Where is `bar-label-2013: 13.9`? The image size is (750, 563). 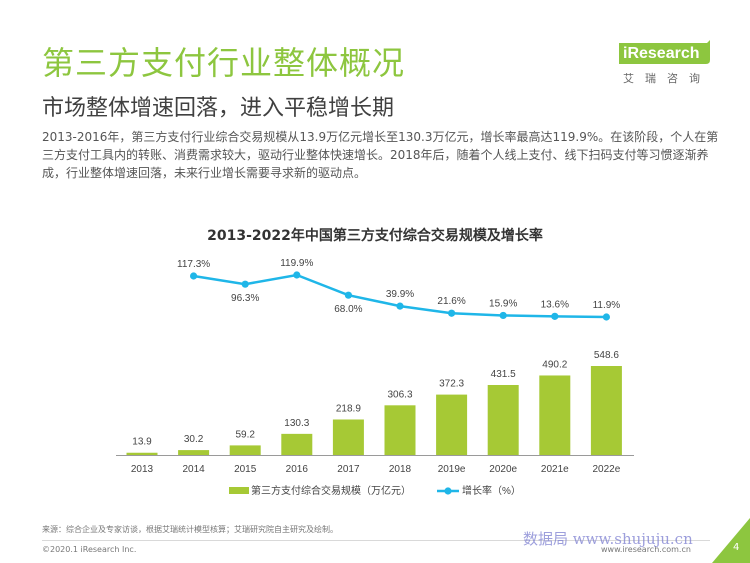
bar-label-2013: 13.9 is located at coordinates (142, 442).